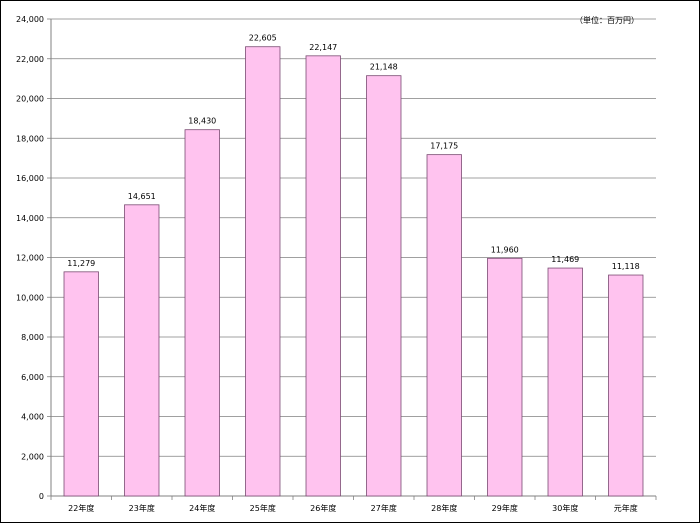  Describe the element at coordinates (202, 508) in the screenshot. I see `x-category-label: 24年度` at that location.